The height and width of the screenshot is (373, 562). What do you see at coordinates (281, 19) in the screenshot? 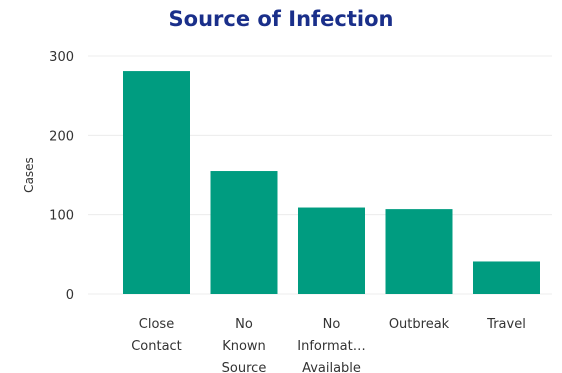
I see `chart-title: Source of Infection` at bounding box center [281, 19].